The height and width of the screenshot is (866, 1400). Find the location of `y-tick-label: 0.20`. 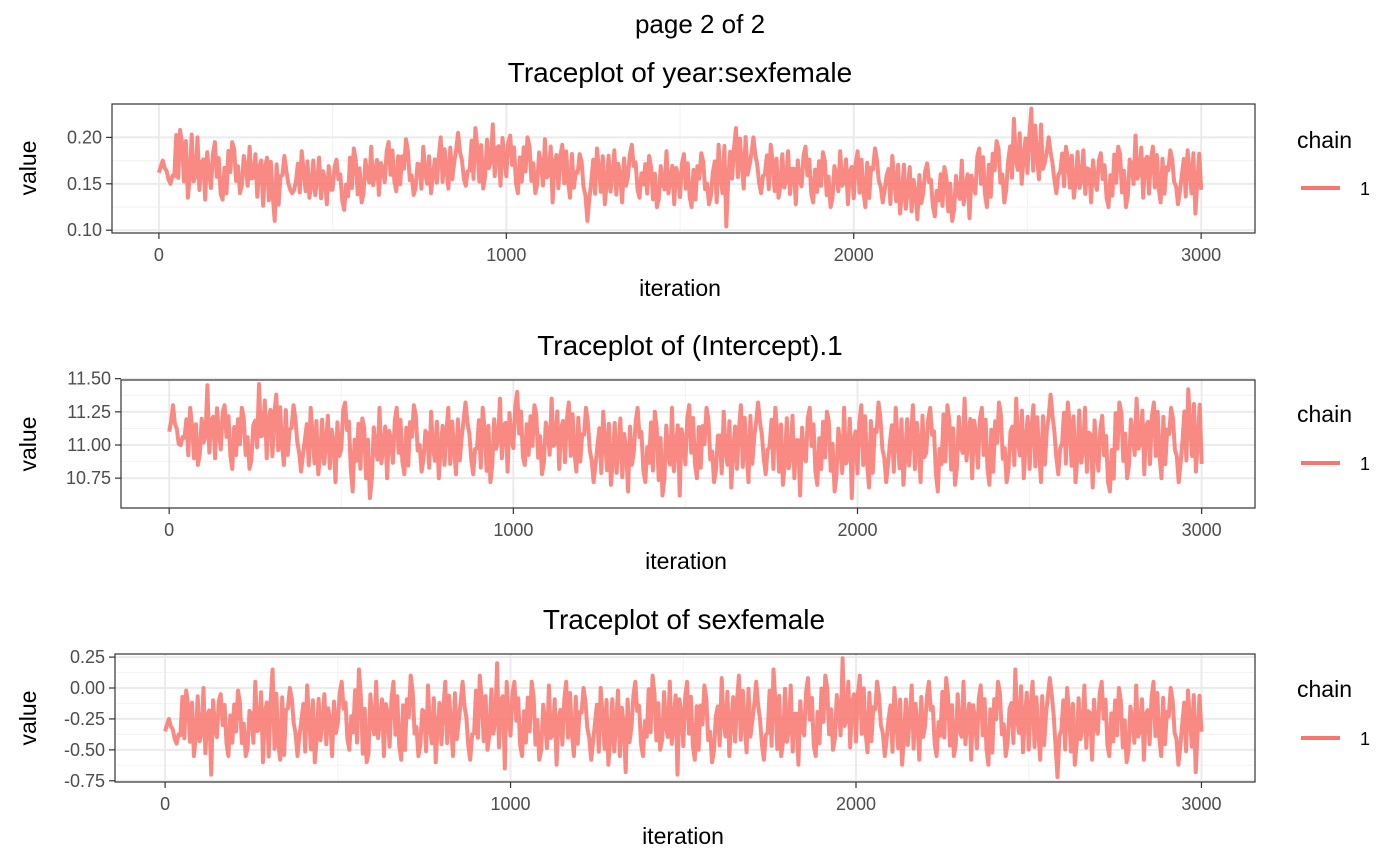

y-tick-label: 0.20 is located at coordinates (84, 137).